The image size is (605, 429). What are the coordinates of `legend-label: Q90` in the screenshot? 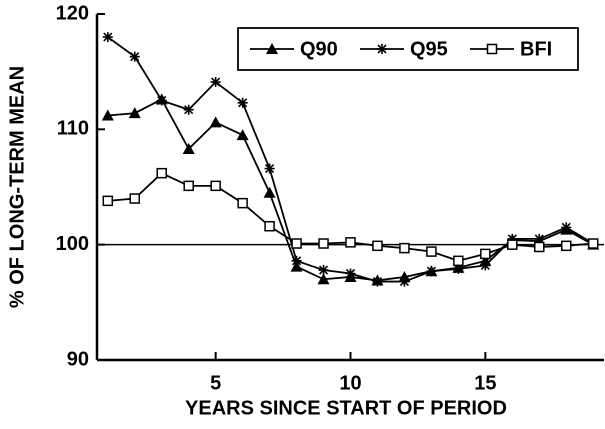 It's located at (319, 49).